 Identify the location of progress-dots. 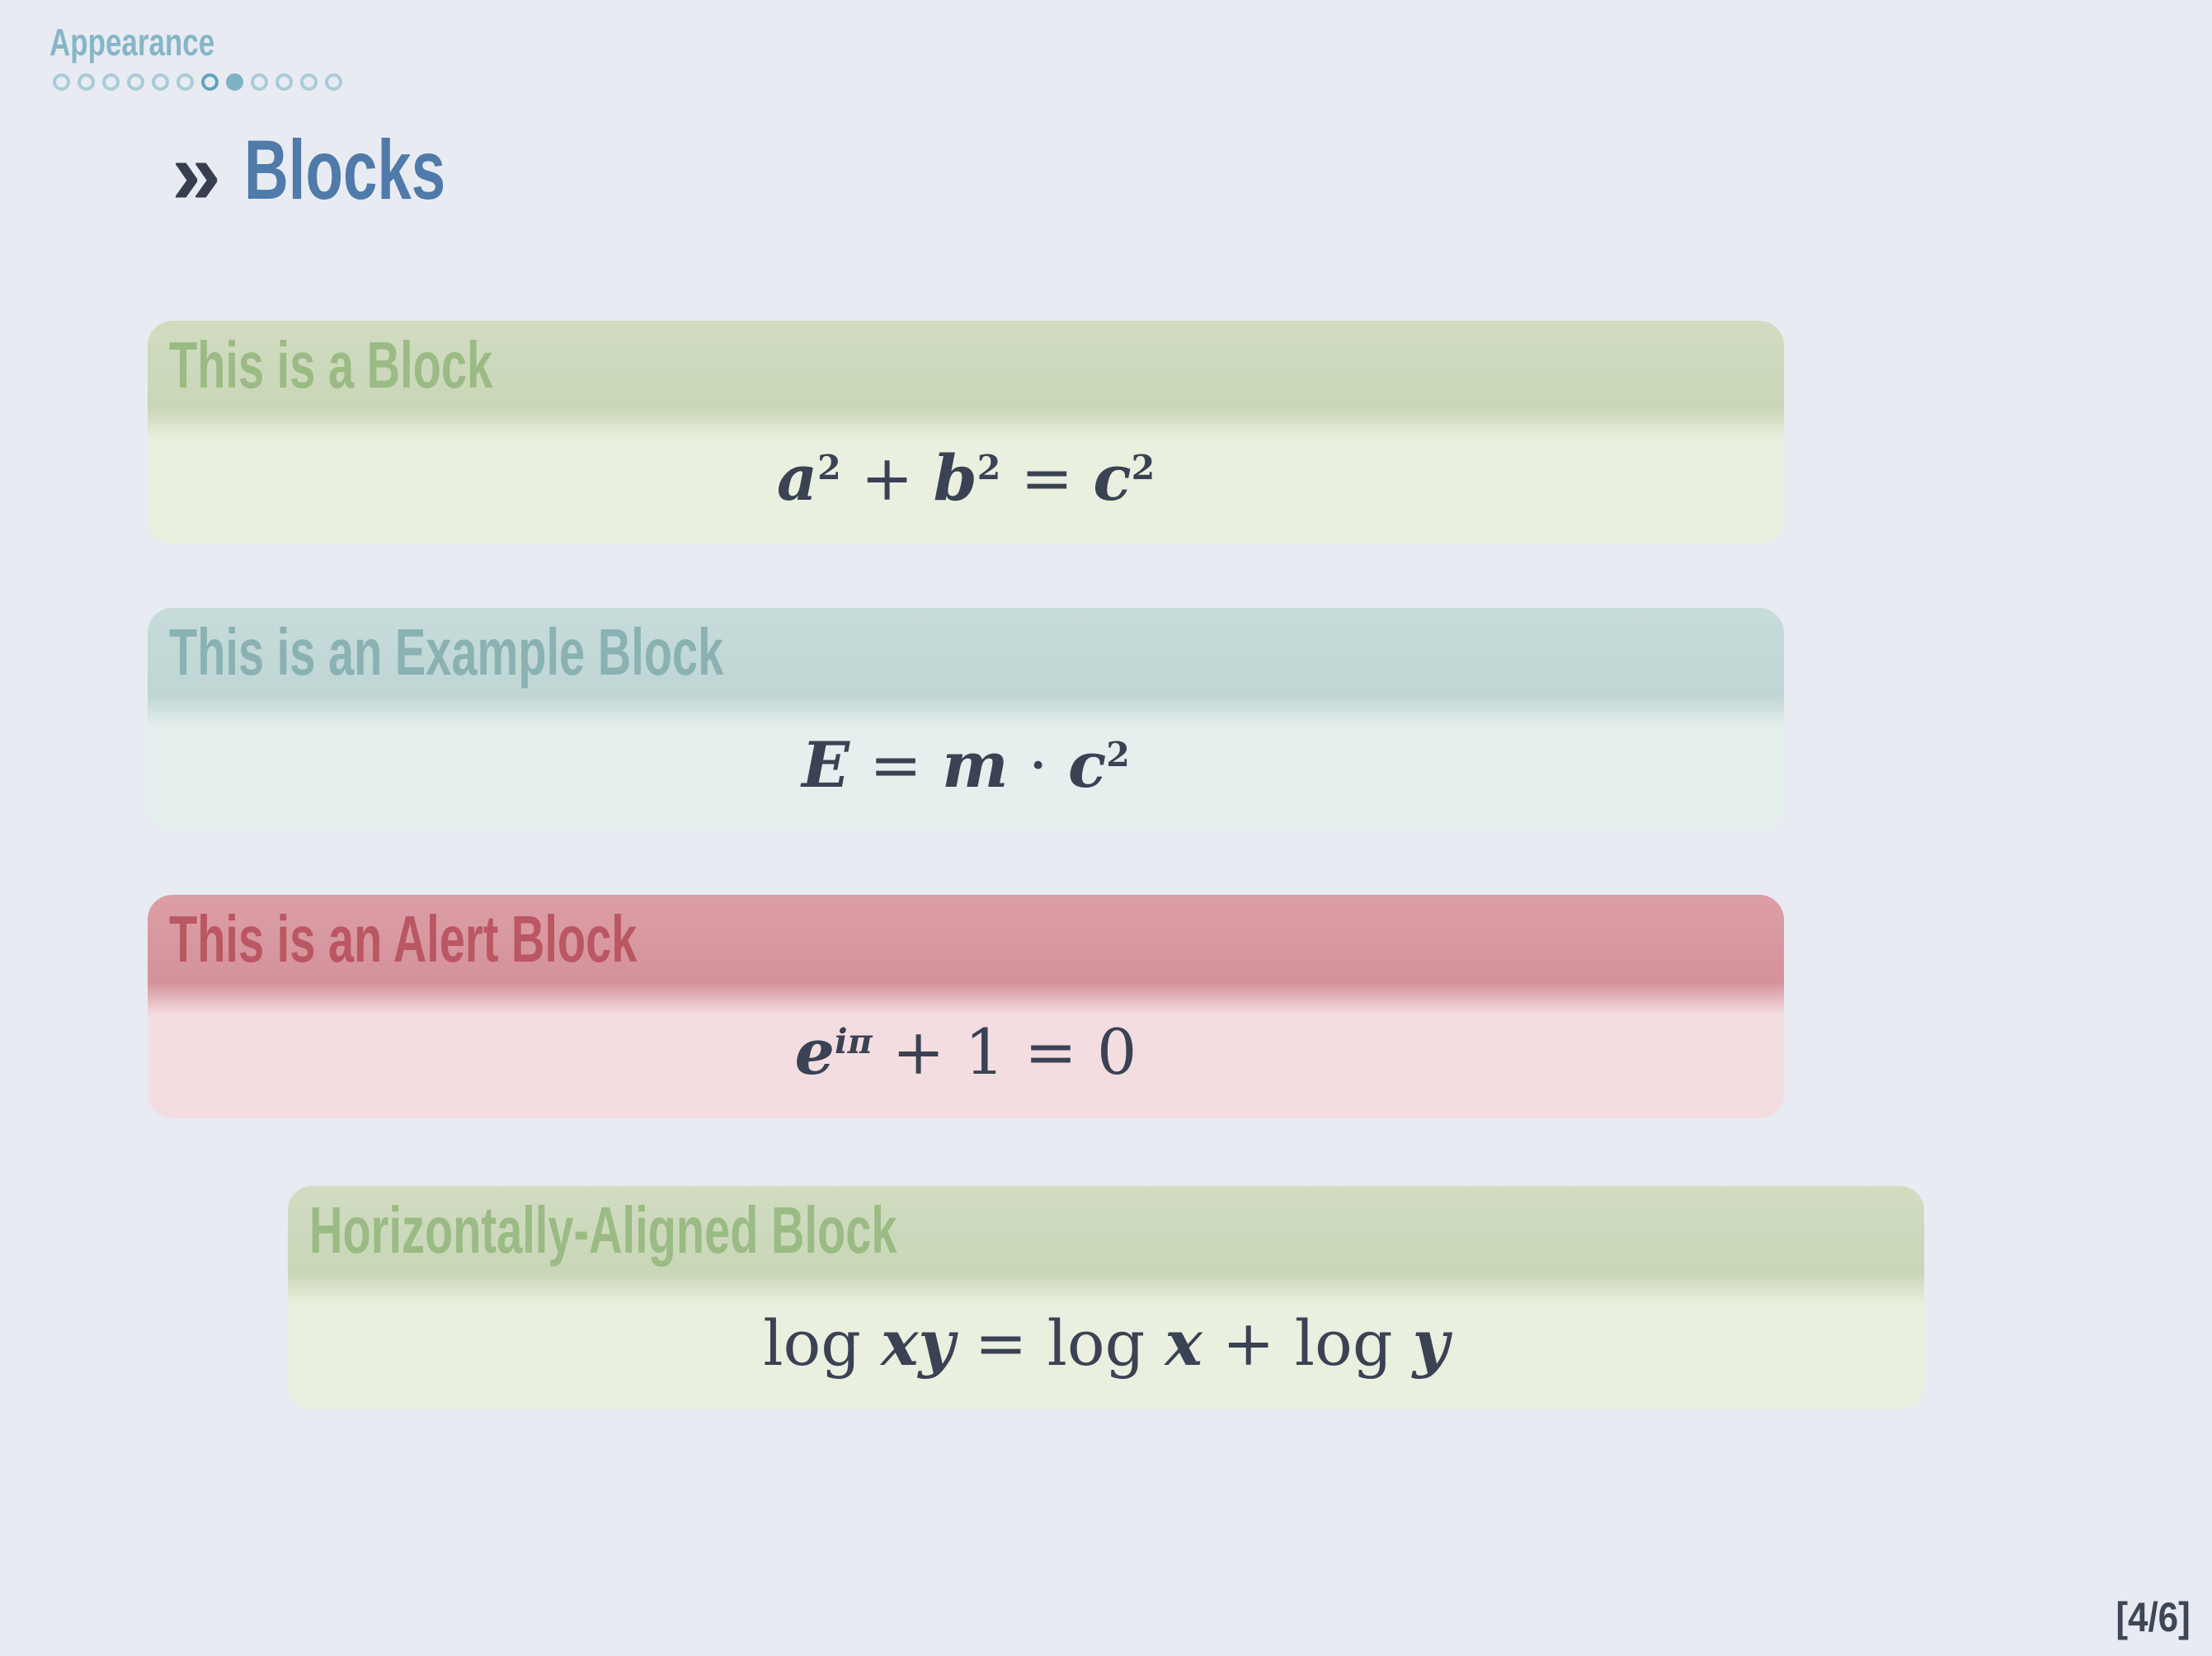
(197, 82).